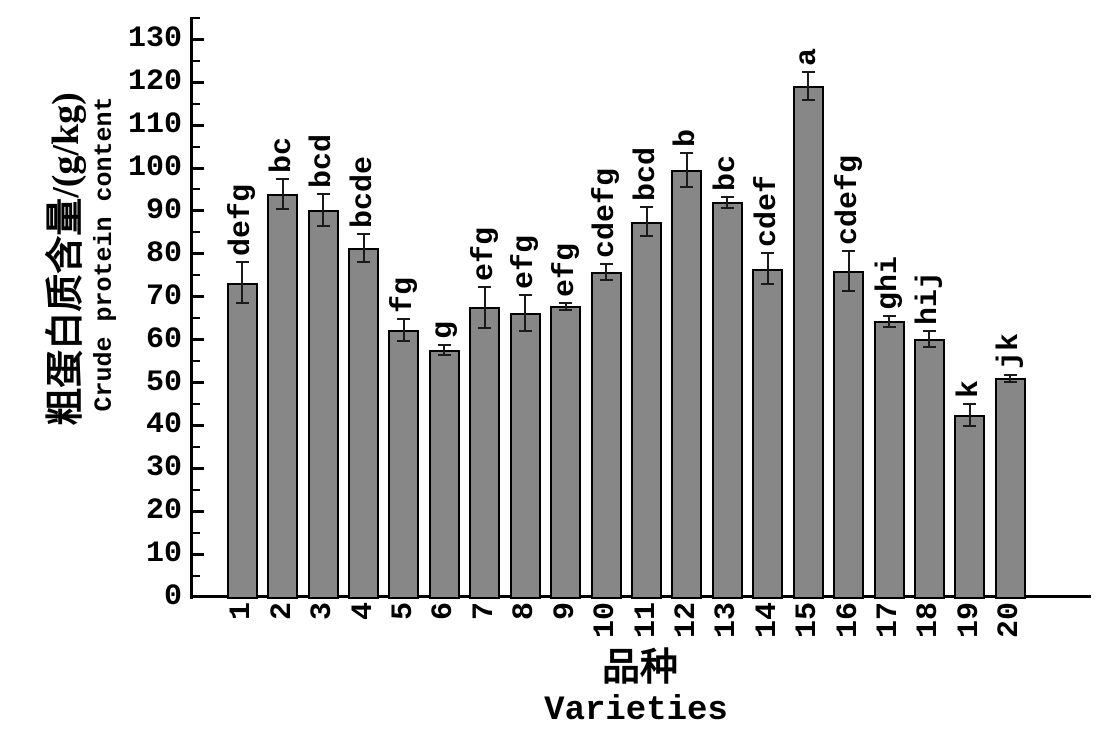  What do you see at coordinates (163, 296) in the screenshot?
I see `y-tick-label: 70` at bounding box center [163, 296].